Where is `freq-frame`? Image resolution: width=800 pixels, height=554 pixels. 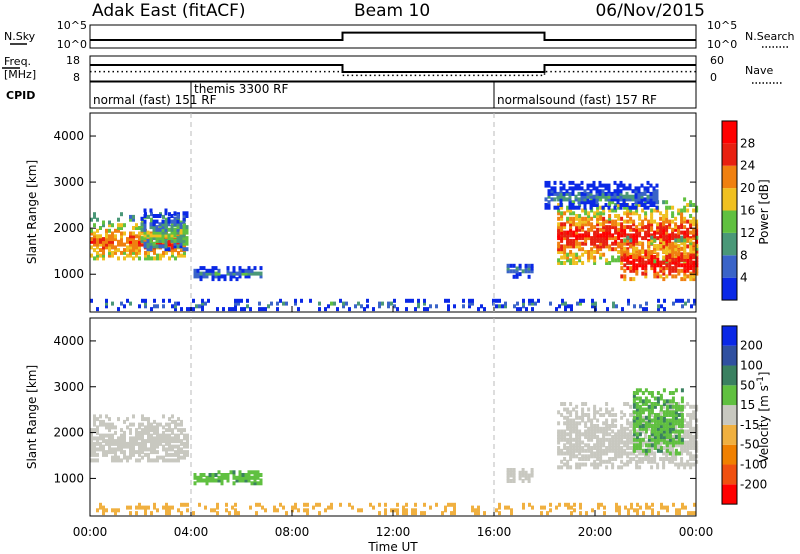
freq-frame is located at coordinates (393, 68).